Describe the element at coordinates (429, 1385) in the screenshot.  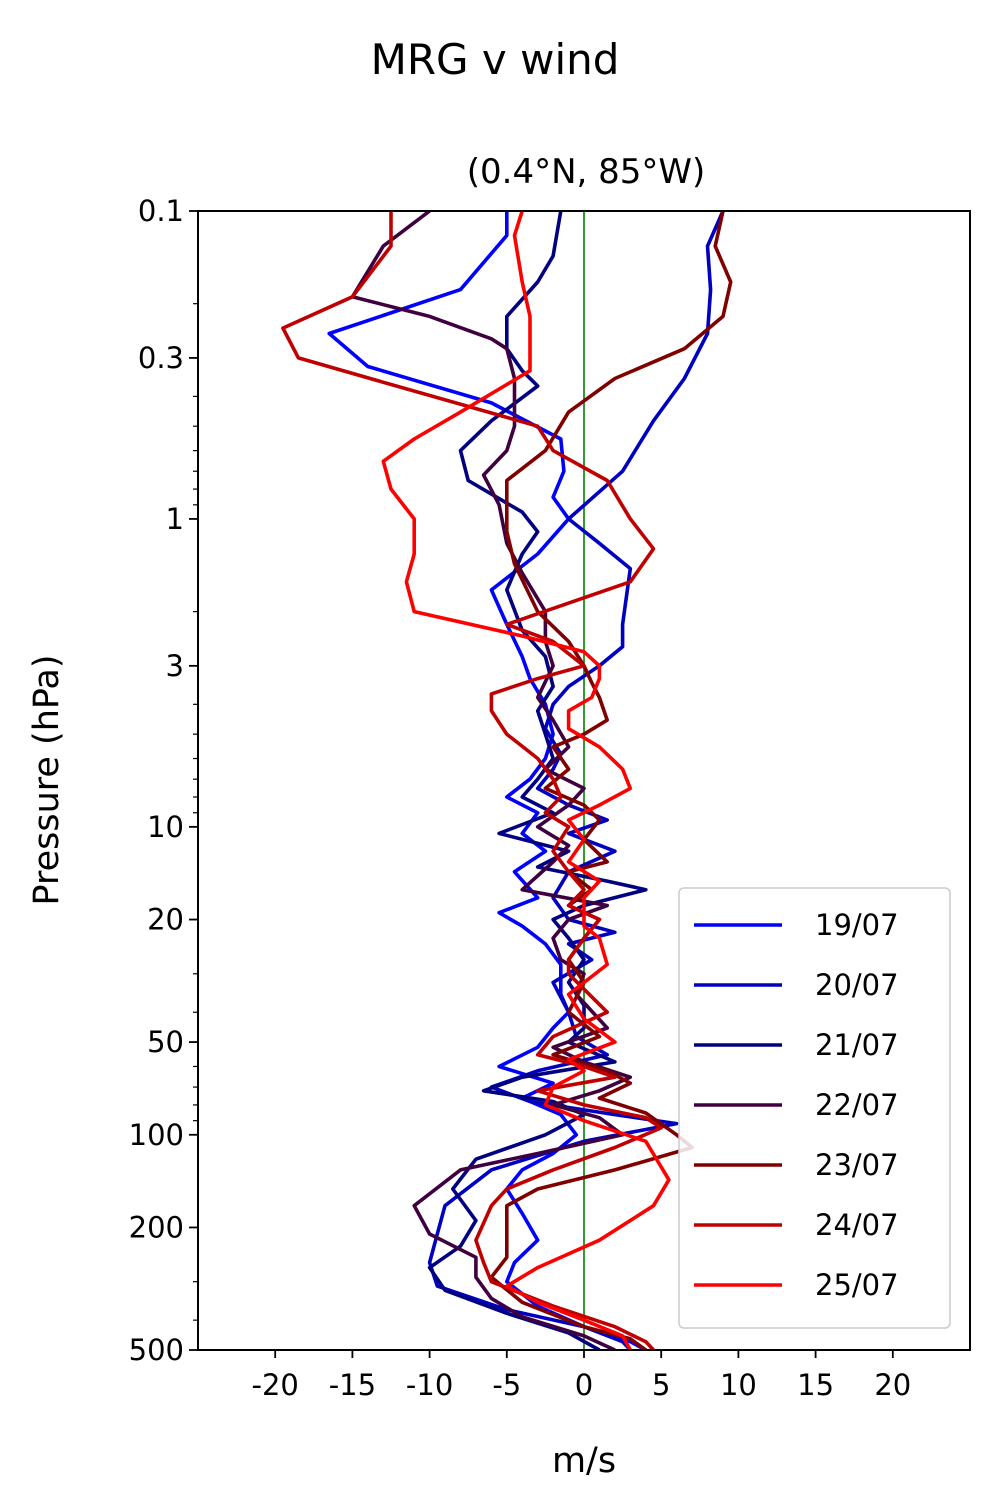
I see `x-tick-label: -10` at that location.